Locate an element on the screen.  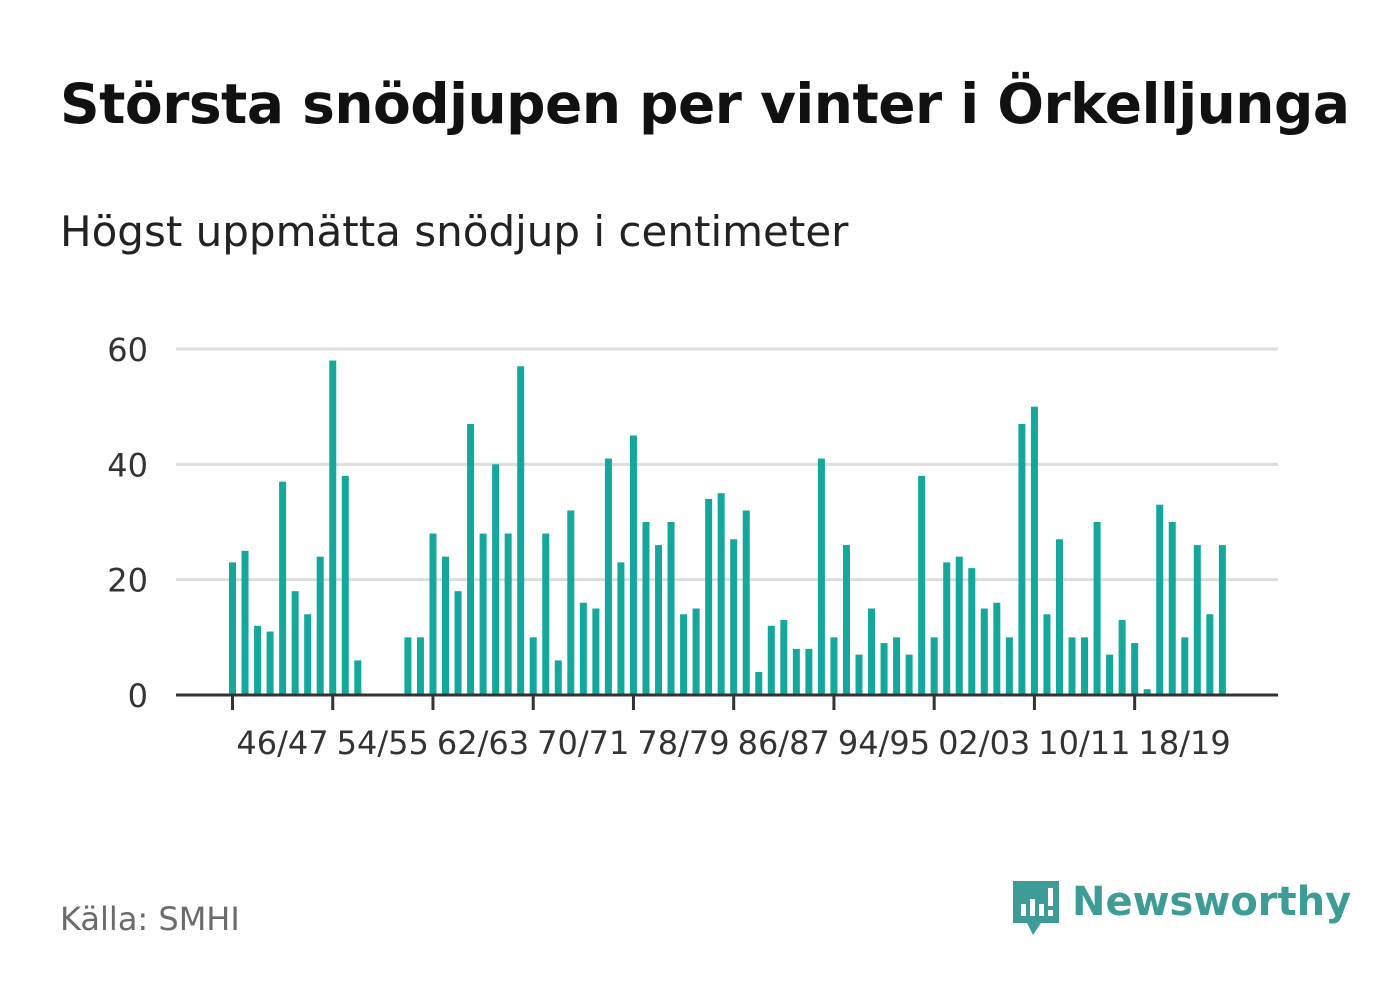
y-tick-label: 40 is located at coordinates (127, 465).